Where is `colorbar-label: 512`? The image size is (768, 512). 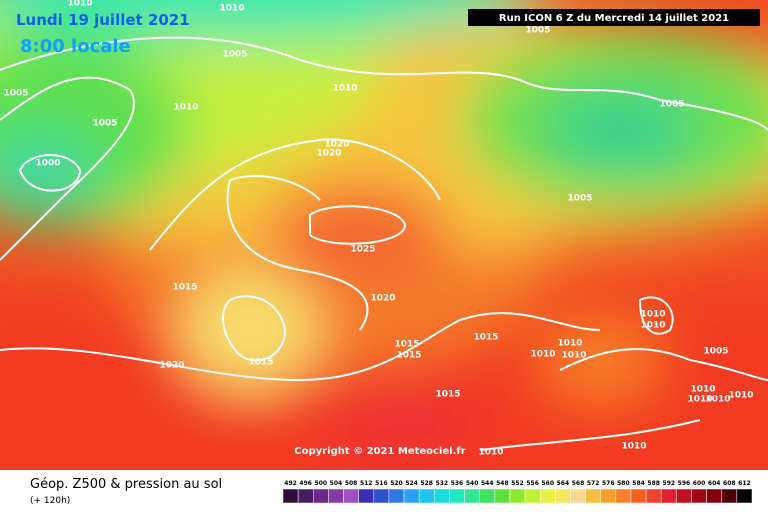 colorbar-label: 512 is located at coordinates (366, 483).